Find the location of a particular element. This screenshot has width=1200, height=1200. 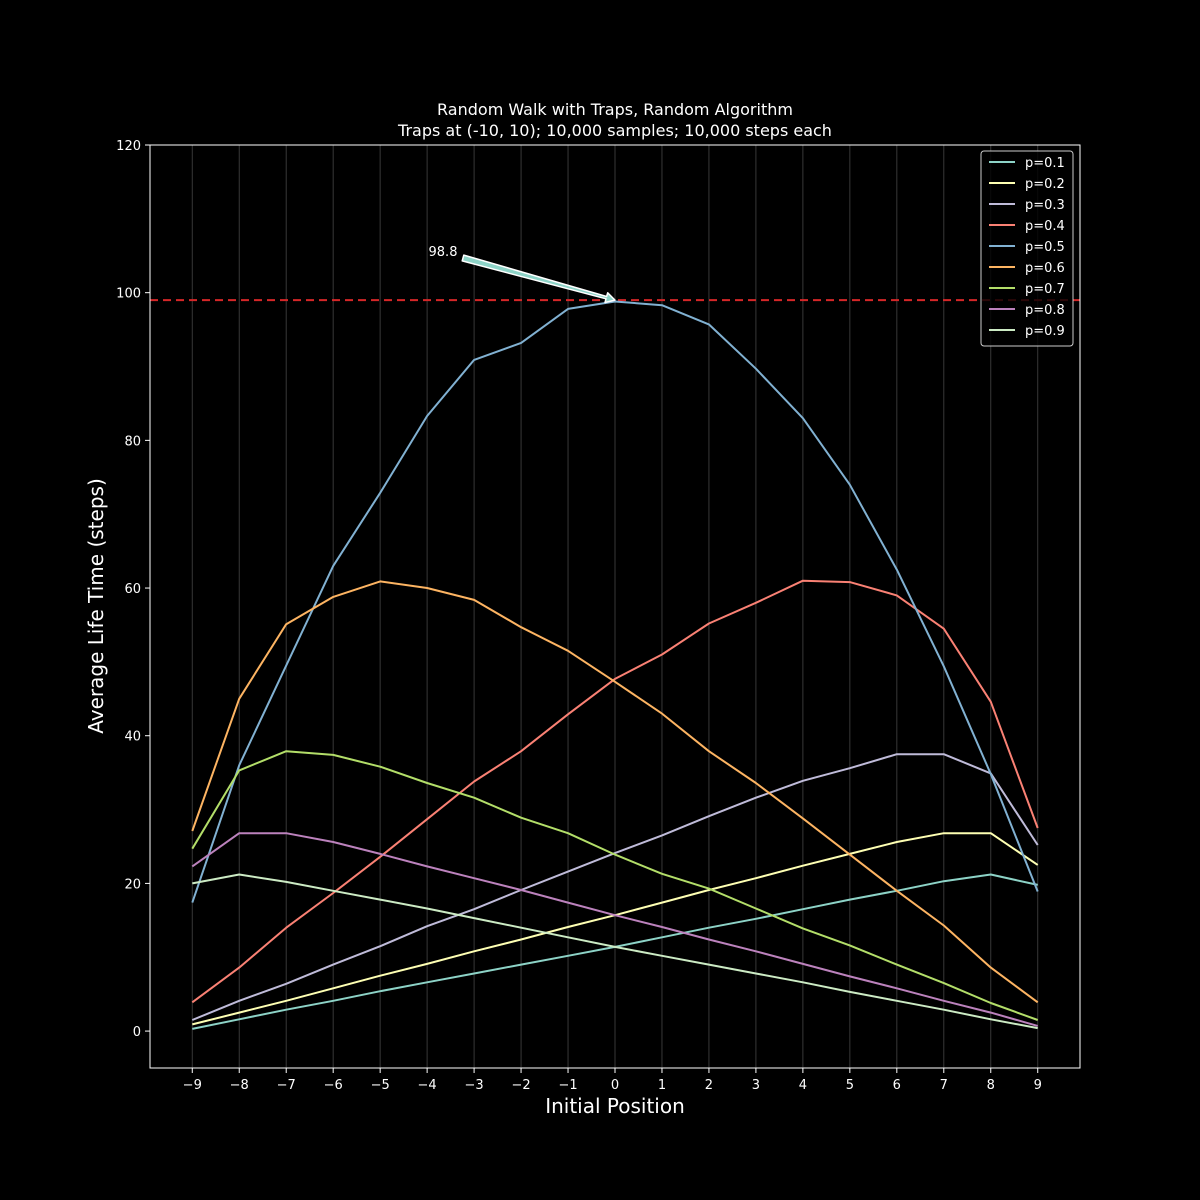

x-tick-label: 3 is located at coordinates (756, 1085).